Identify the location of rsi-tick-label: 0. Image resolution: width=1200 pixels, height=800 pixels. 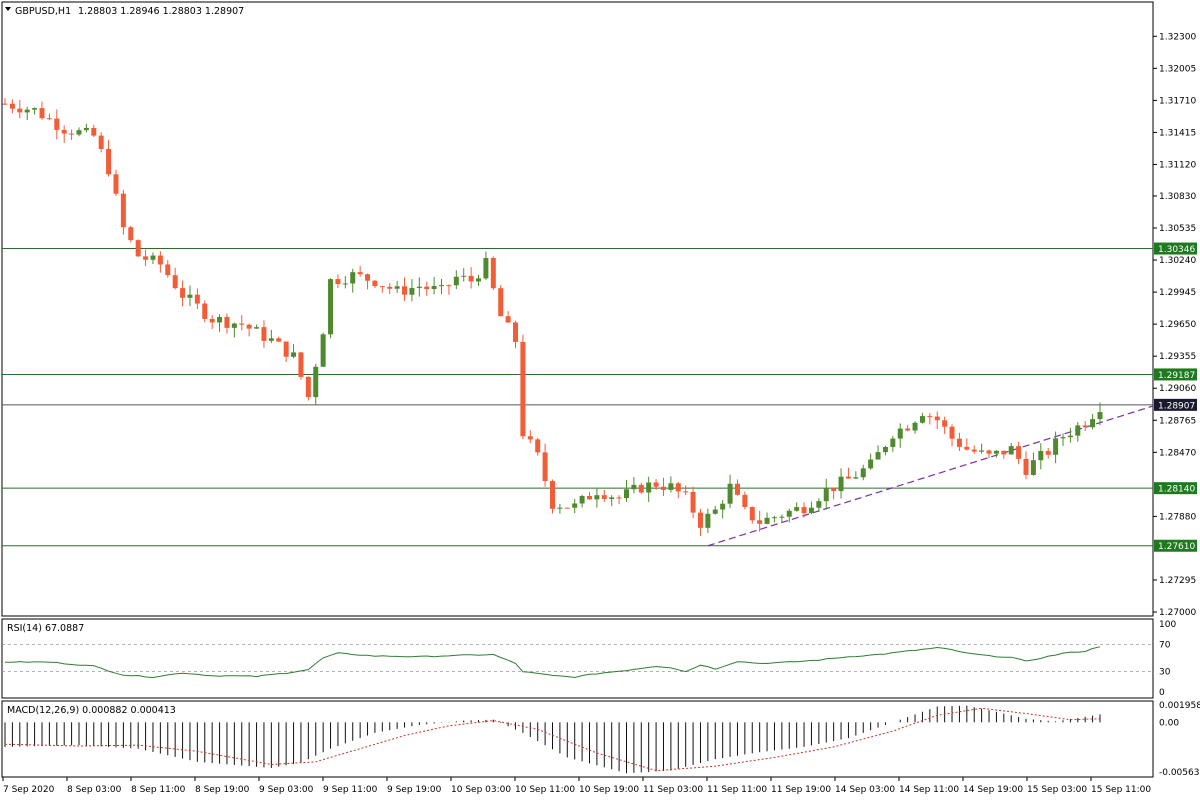
(1162, 693).